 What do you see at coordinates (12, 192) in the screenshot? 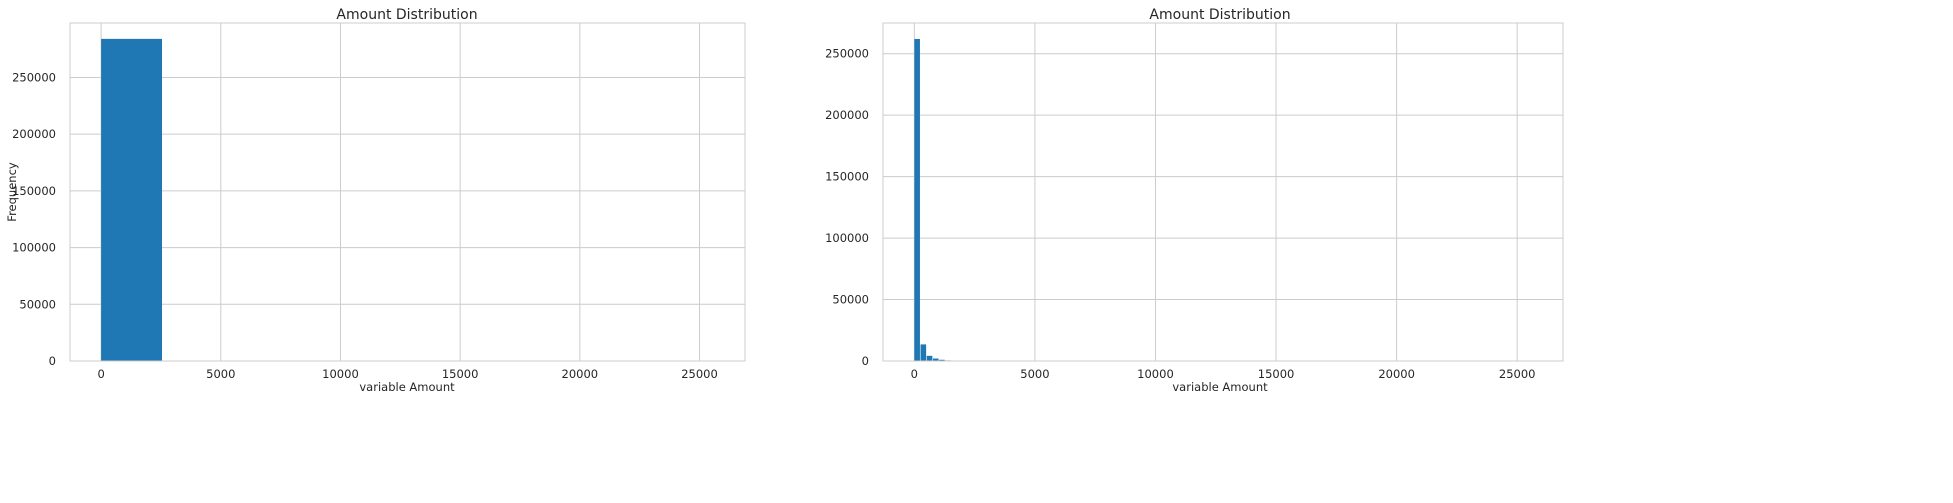
I see `y-axis-label: Frequency` at bounding box center [12, 192].